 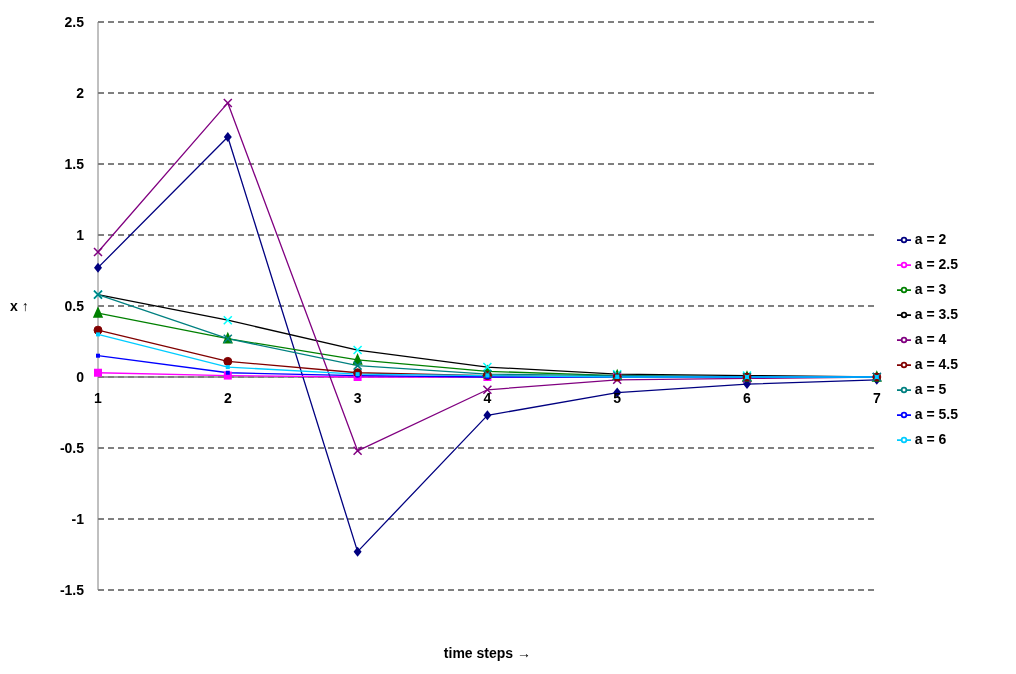 What do you see at coordinates (930, 238) in the screenshot?
I see `legend-label: a = 2` at bounding box center [930, 238].